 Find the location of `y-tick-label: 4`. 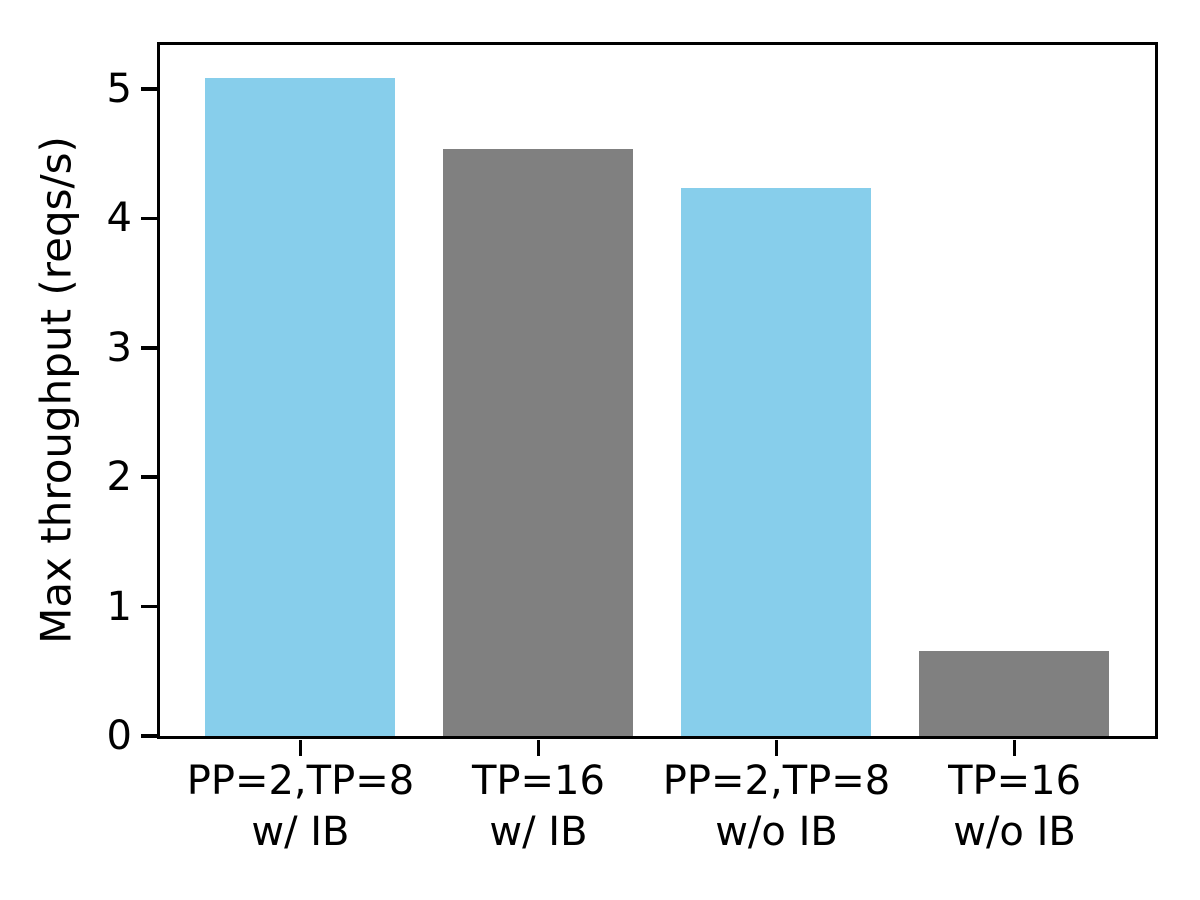

y-tick-label: 4 is located at coordinates (119, 218).